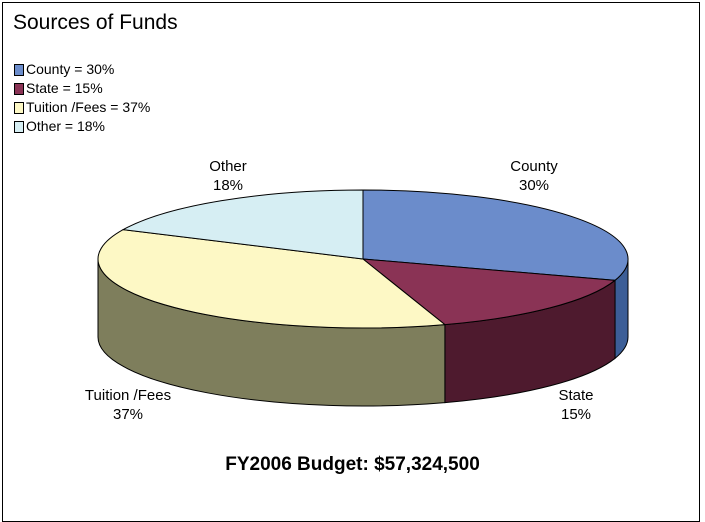 The height and width of the screenshot is (522, 705). Describe the element at coordinates (128, 395) in the screenshot. I see `slice-label-name-tuition: Tuition /Fees` at that location.